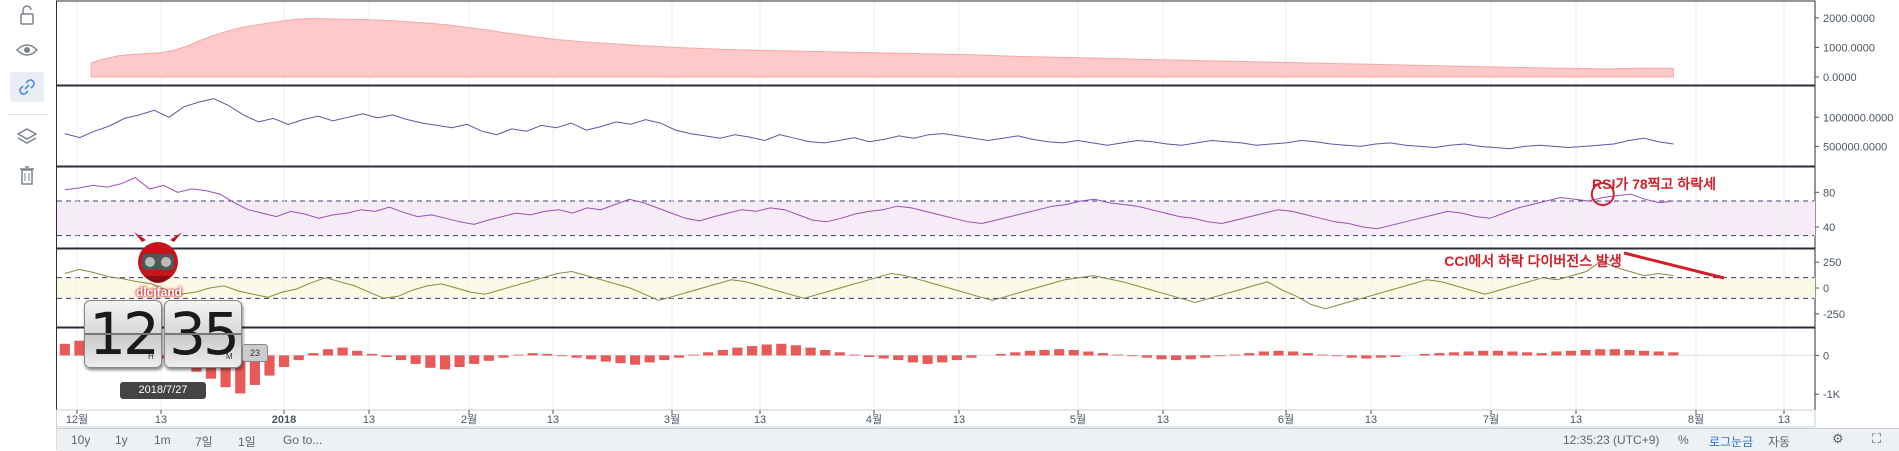 This screenshot has height=451, width=1899. What do you see at coordinates (27, 87) in the screenshot?
I see `link-icon` at bounding box center [27, 87].